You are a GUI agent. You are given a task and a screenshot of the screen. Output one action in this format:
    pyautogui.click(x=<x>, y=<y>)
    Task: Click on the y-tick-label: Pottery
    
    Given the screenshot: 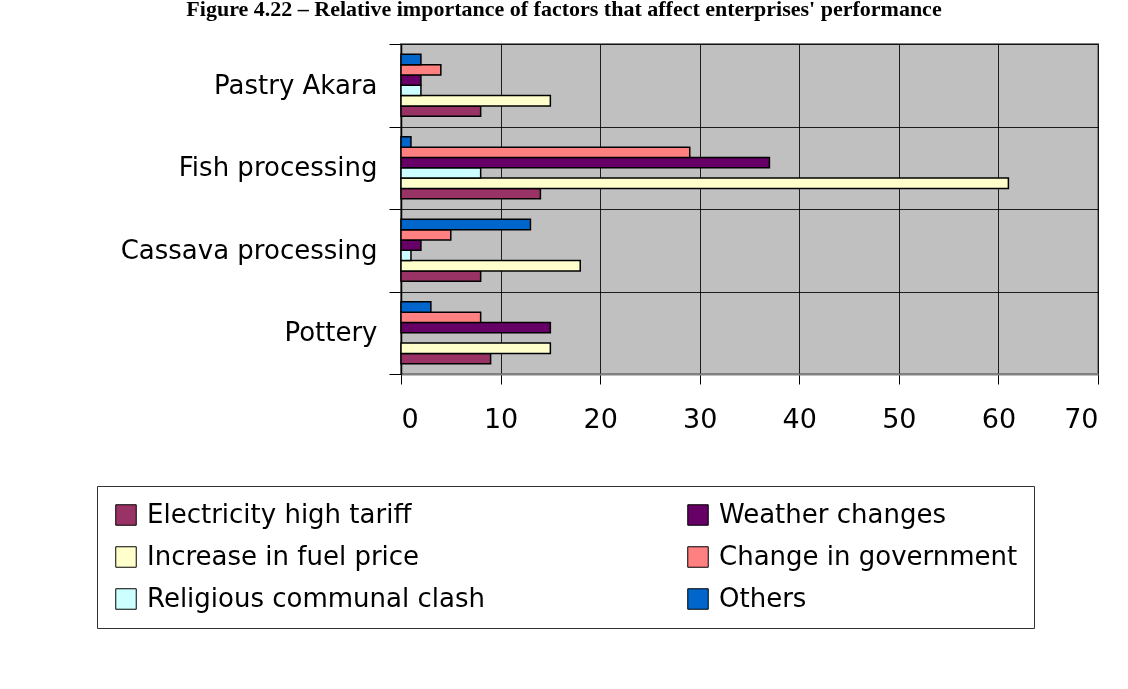 What is the action you would take?
    pyautogui.click(x=331, y=332)
    